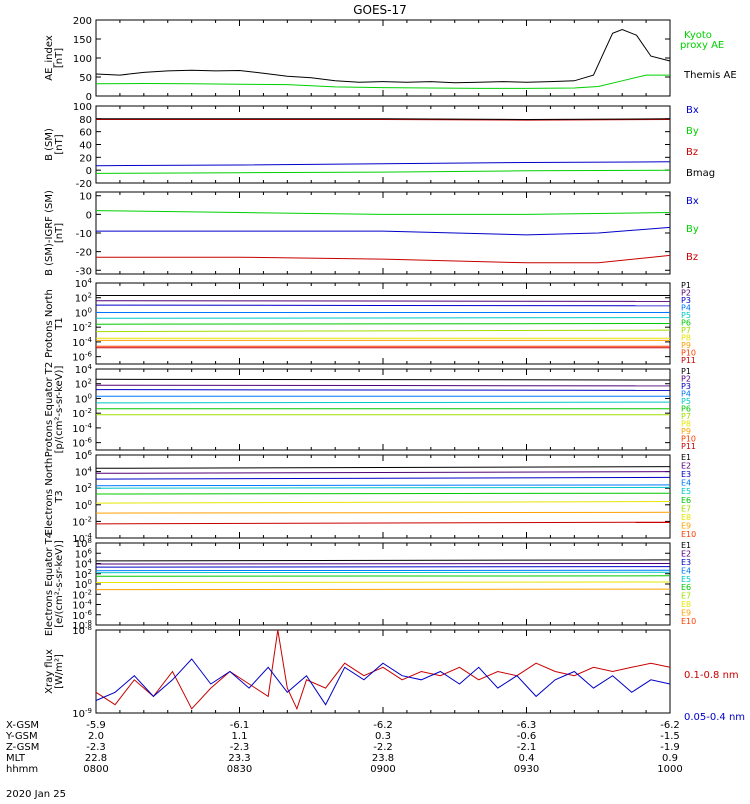 This screenshot has height=804, width=750. I want to click on ephem-value: 23.8, so click(383, 758).